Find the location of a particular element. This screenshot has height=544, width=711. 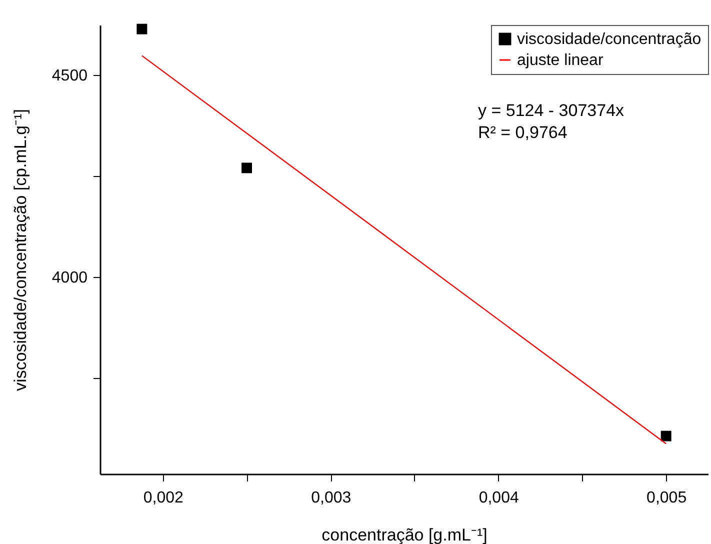

x-tick-label: 0,005 is located at coordinates (666, 498).